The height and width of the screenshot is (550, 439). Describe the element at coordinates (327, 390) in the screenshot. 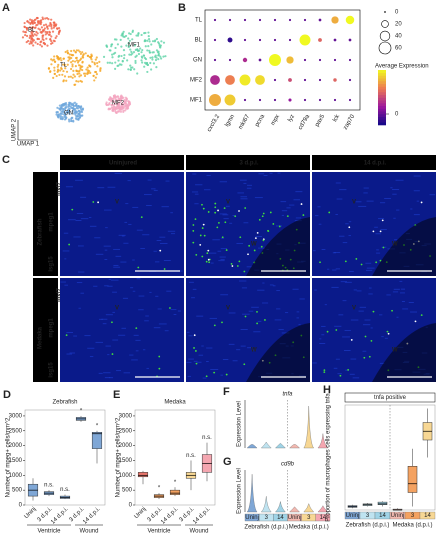

I see `panel-label: H` at that location.